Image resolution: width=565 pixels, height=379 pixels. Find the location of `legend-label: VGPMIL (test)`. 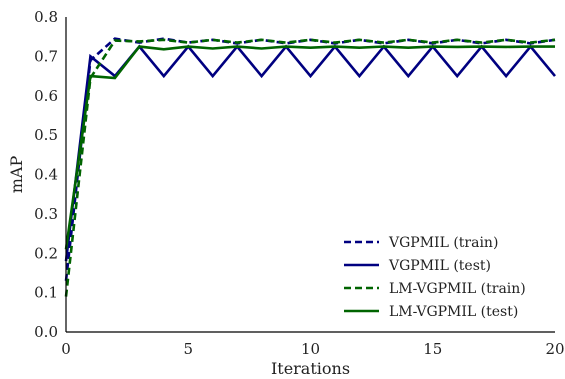

legend-label: VGPMIL (test) is located at coordinates (439, 266).